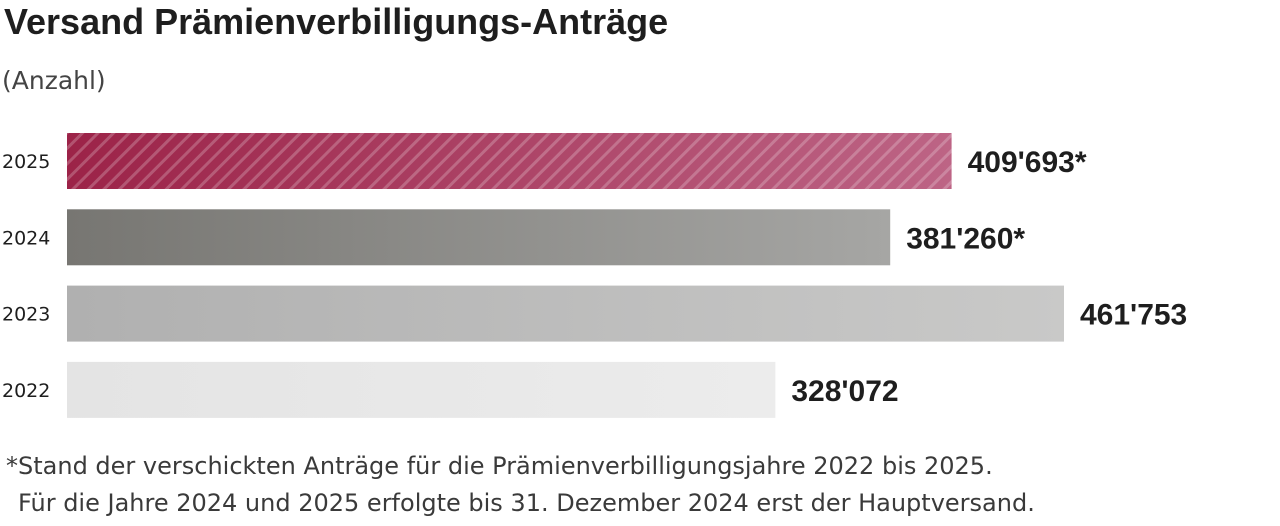 This screenshot has width=1280, height=526. What do you see at coordinates (1133, 315) in the screenshot?
I see `value-label-2023: 461'753` at bounding box center [1133, 315].